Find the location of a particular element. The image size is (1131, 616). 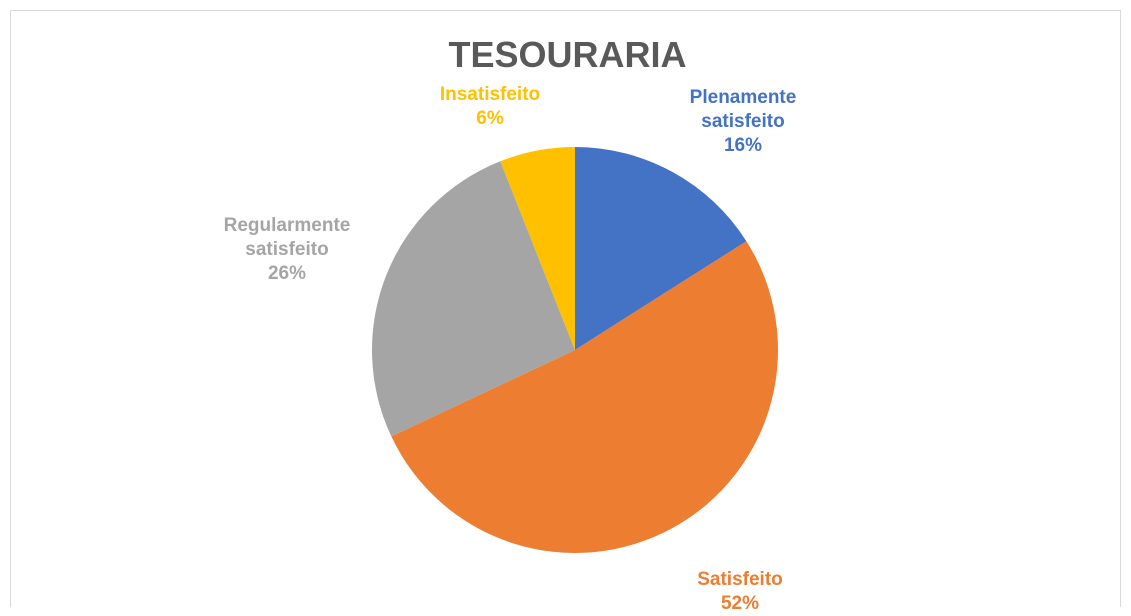

category-label: Regularmente satisfeito is located at coordinates (287, 237).